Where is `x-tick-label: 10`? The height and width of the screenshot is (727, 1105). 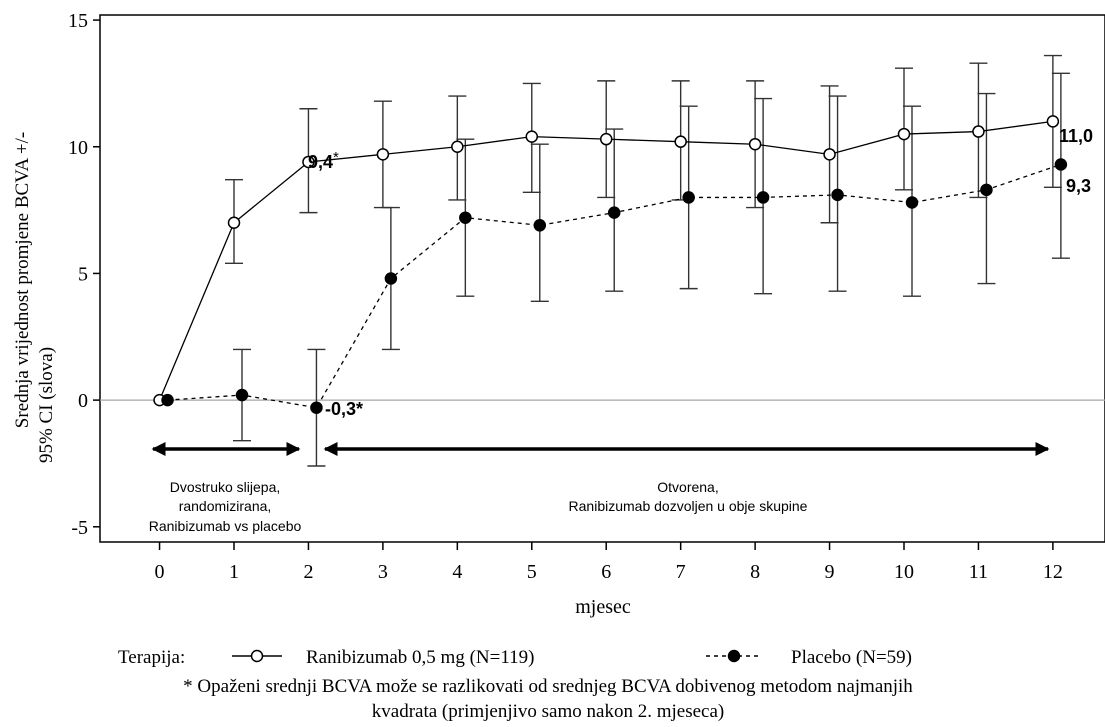
x-tick-label: 10 is located at coordinates (904, 572).